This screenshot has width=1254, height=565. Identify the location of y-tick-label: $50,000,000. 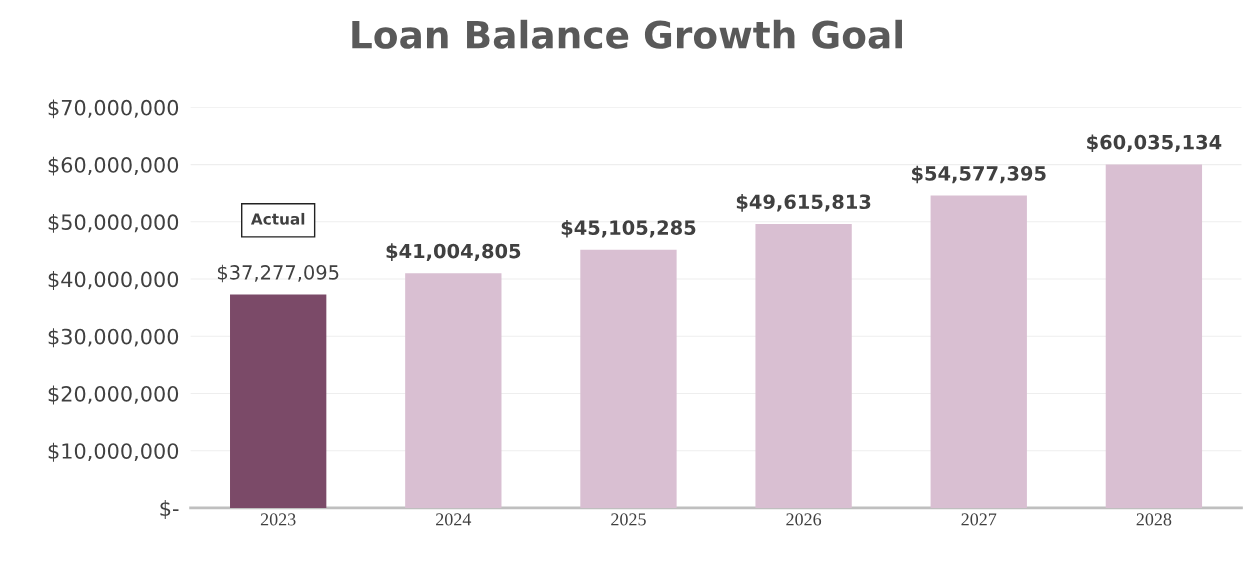
(113, 223).